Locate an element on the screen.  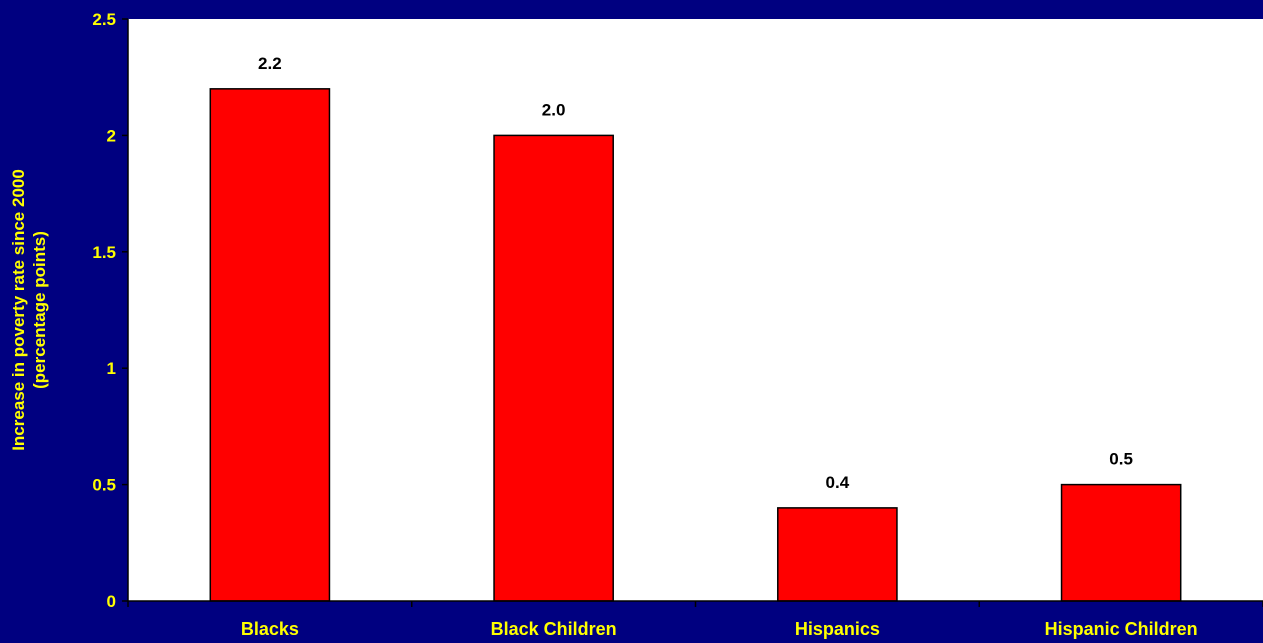
y-axis-title-line-1: Increase in poverty rate since 2000 is located at coordinates (18, 310).